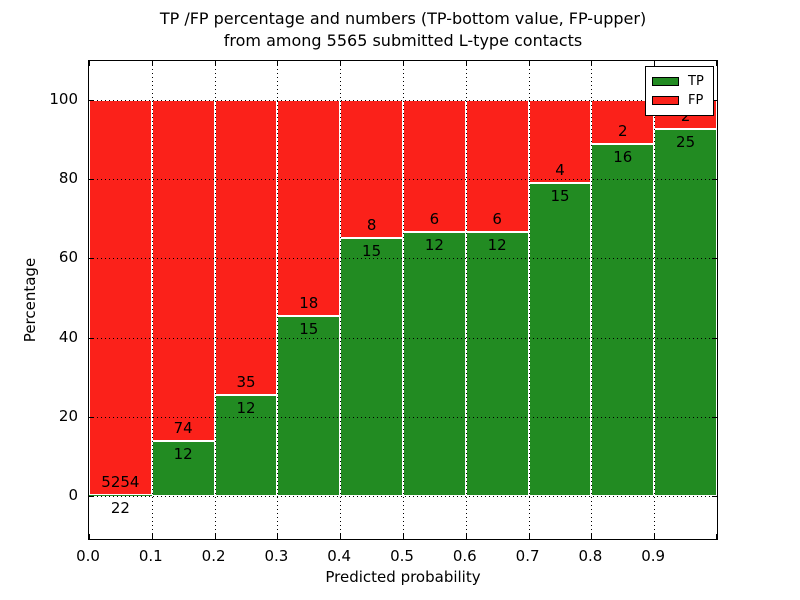  What do you see at coordinates (686, 142) in the screenshot?
I see `tp-count-label: 25` at bounding box center [686, 142].